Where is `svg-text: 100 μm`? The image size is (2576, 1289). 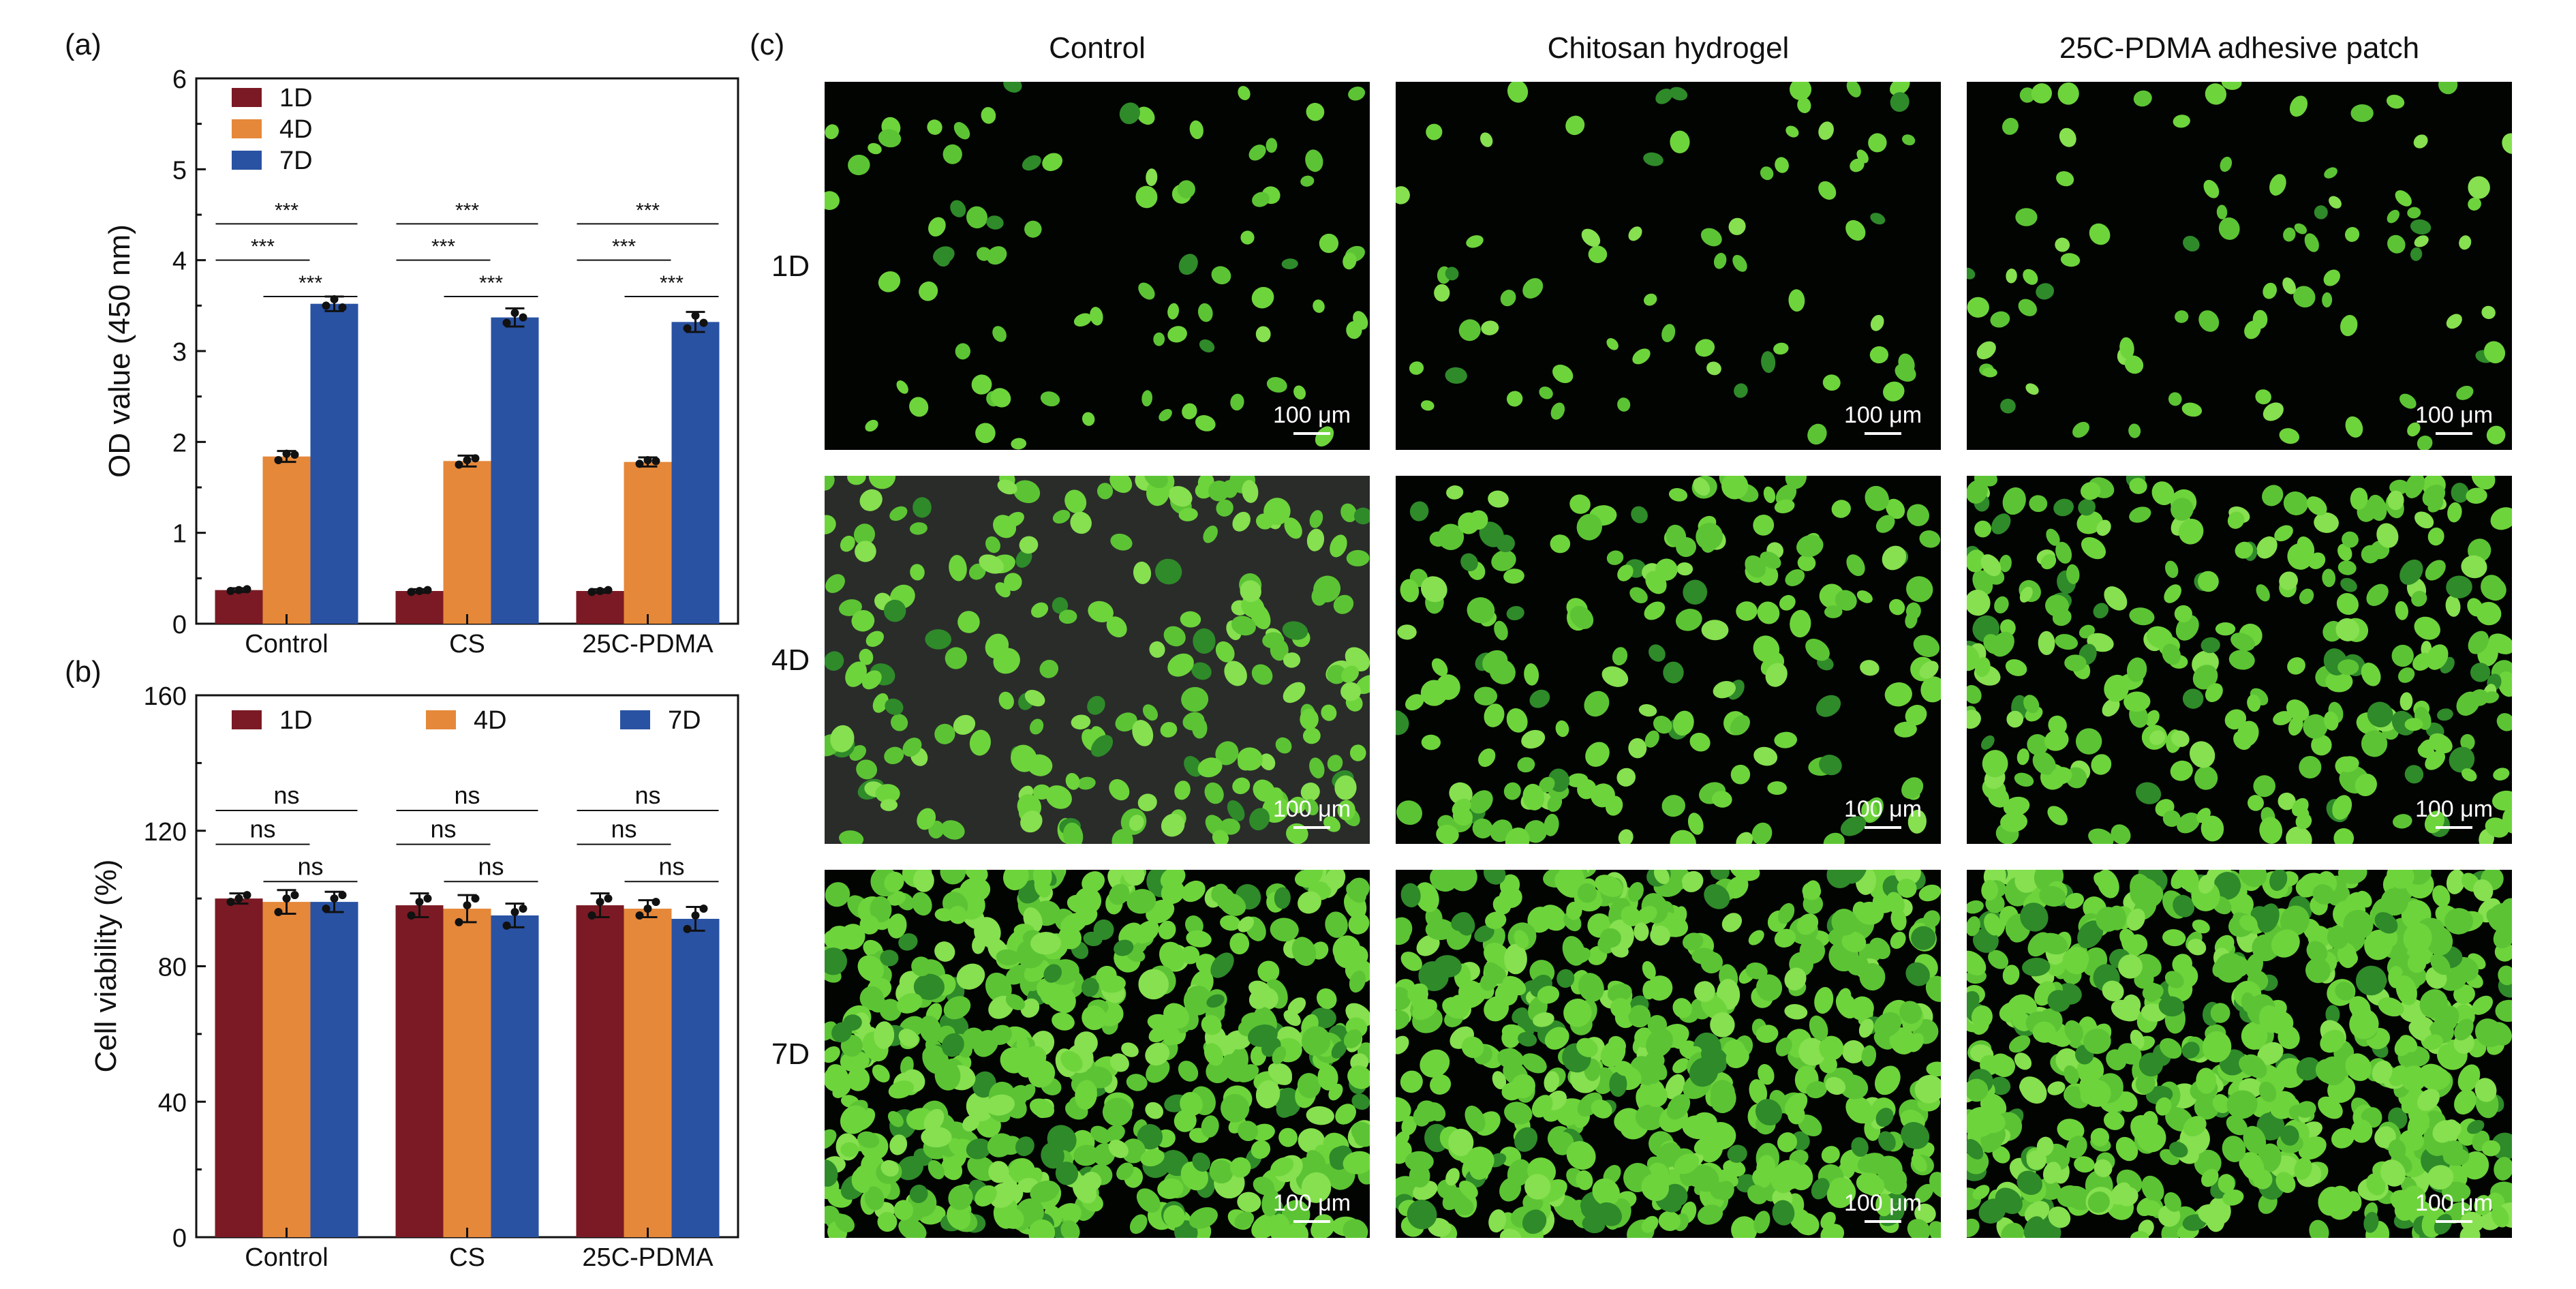 svg-text: 100 μm is located at coordinates (2454, 415).